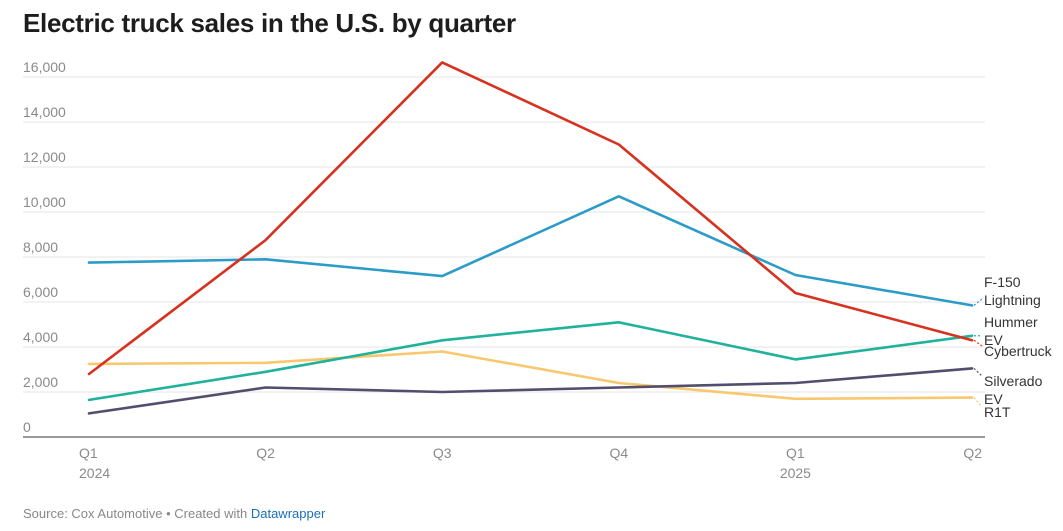 This screenshot has width=1063, height=531. I want to click on leader-r1t, so click(978, 402).